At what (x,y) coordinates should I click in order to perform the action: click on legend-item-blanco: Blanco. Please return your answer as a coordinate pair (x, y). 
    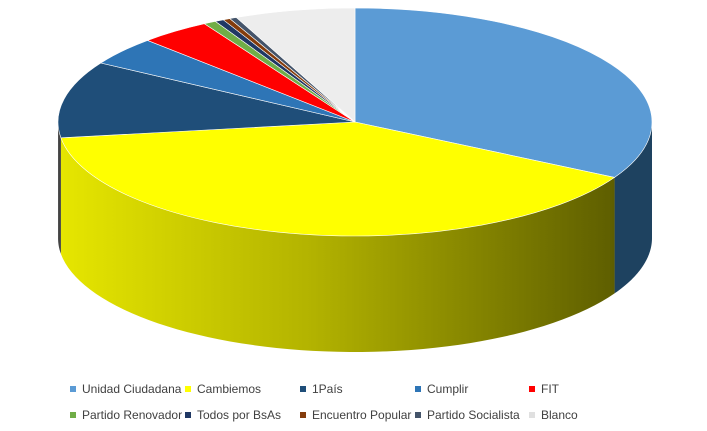
    Looking at the image, I should click on (586, 415).